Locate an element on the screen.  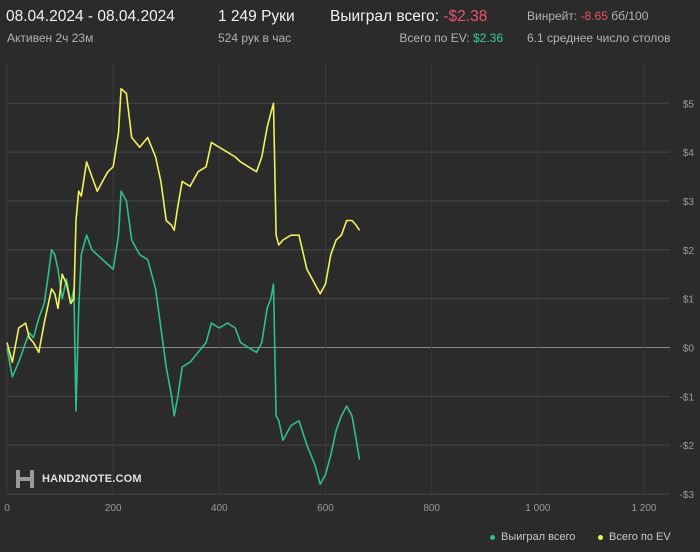
y-tick-label: -$1 is located at coordinates (687, 397).